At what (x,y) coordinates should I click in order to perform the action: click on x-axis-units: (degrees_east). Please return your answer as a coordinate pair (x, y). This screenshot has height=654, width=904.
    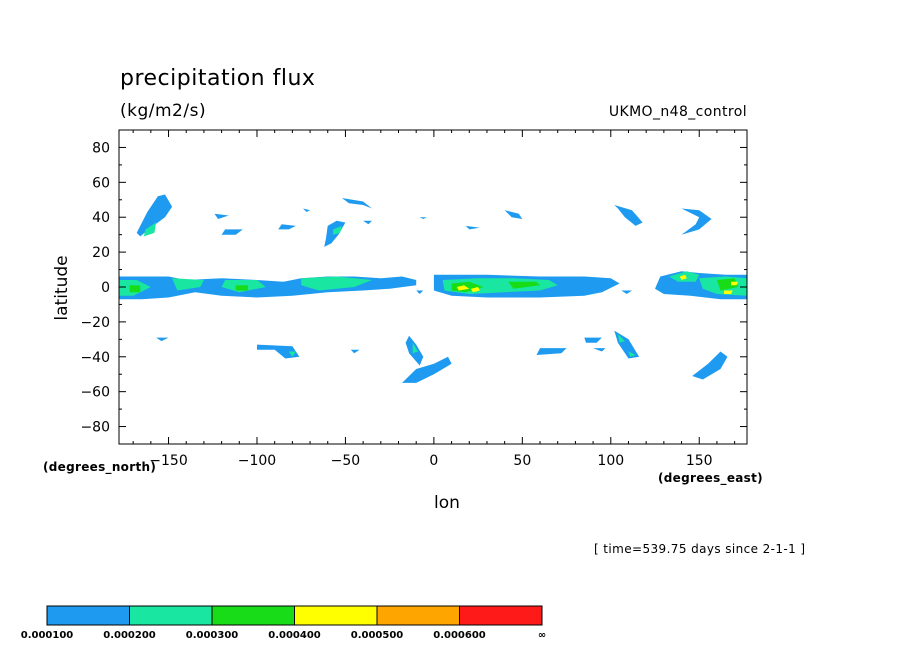
    Looking at the image, I should click on (710, 478).